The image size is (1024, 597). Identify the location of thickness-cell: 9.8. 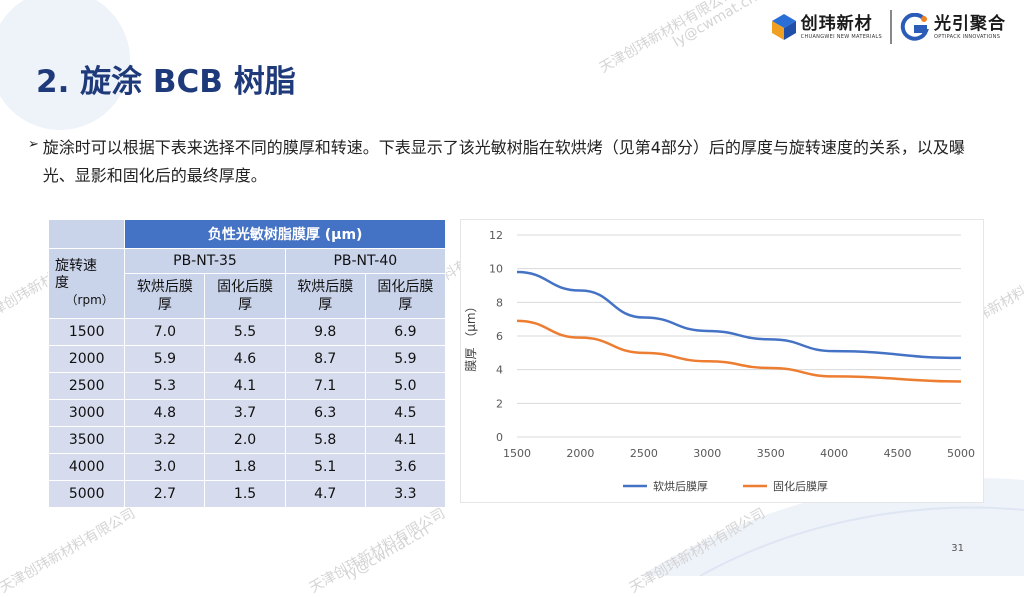
(325, 332).